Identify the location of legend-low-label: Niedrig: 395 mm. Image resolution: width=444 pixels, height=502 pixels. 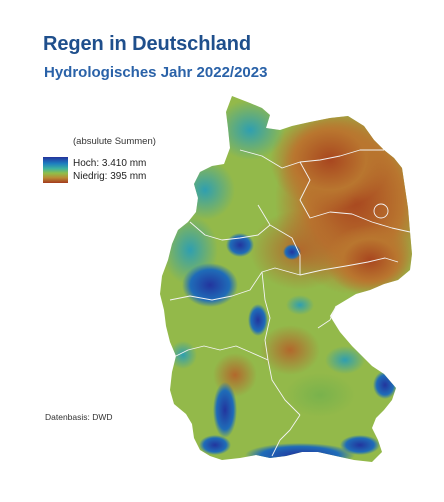
(110, 176).